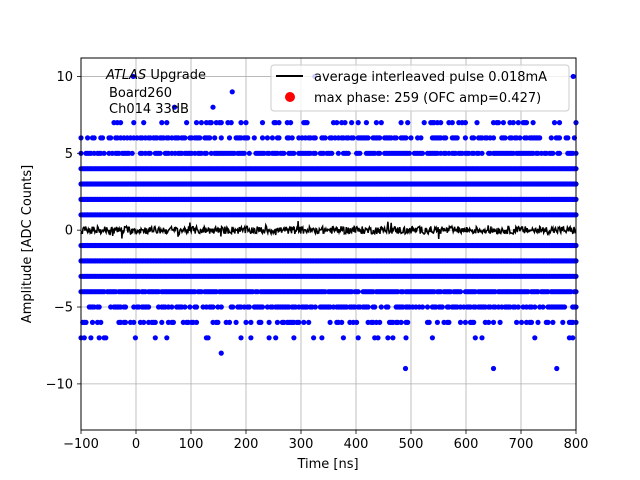 The image size is (640, 480). I want to click on annotation-line-1: ATLAS Upgrade, so click(155, 75).